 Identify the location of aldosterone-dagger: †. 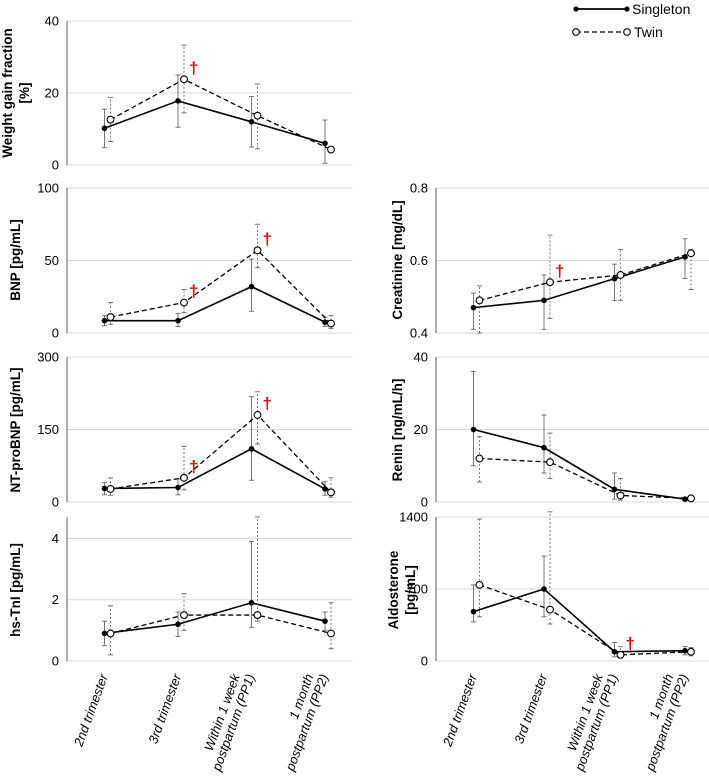
(630, 643).